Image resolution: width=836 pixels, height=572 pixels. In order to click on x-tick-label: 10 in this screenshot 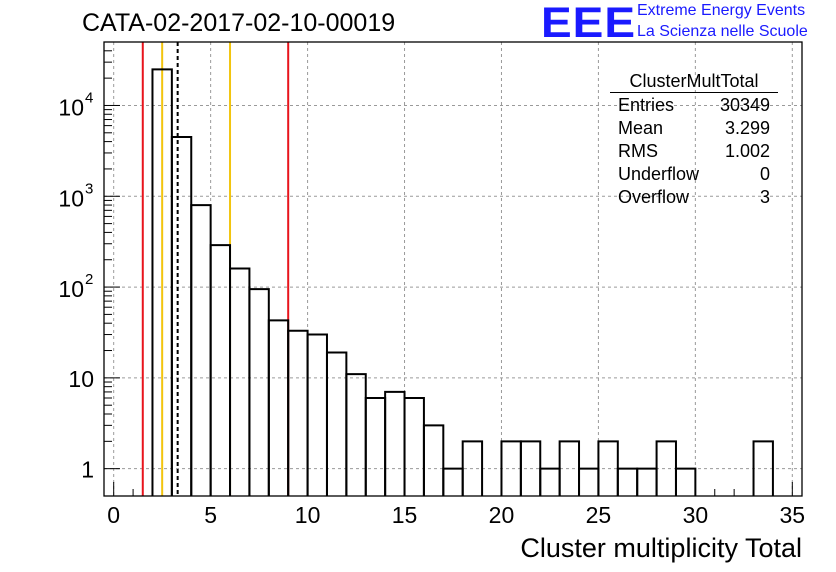, I will do `click(308, 515)`.